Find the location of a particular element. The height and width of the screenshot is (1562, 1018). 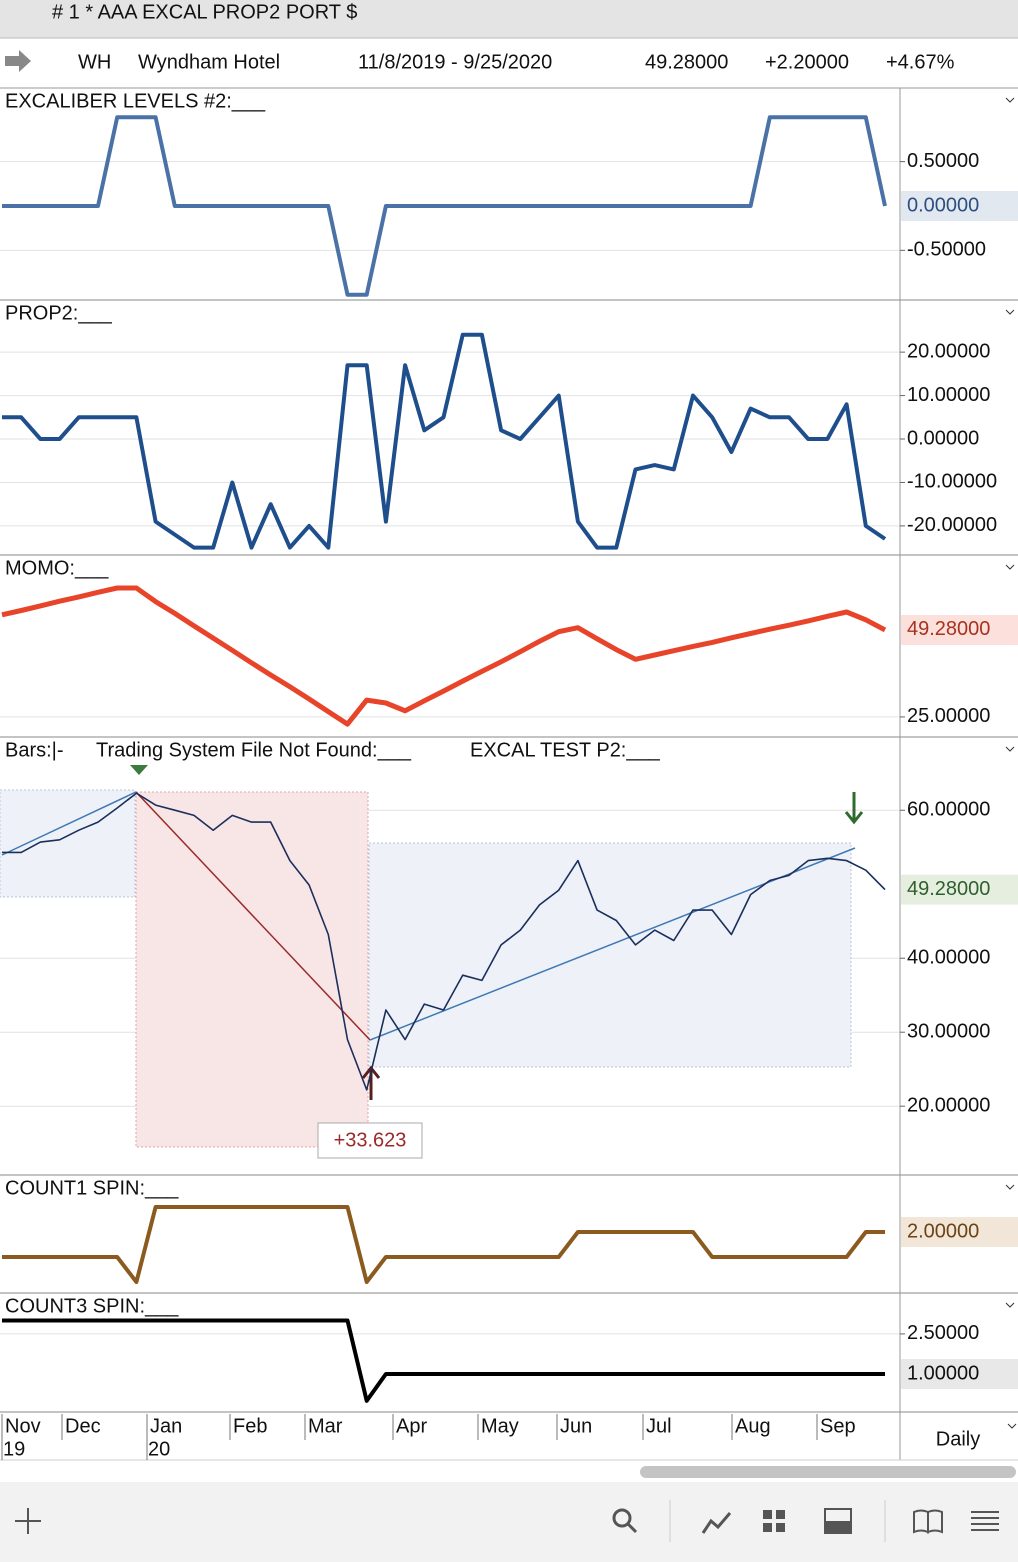

chart-type-button is located at coordinates (716, 1523).